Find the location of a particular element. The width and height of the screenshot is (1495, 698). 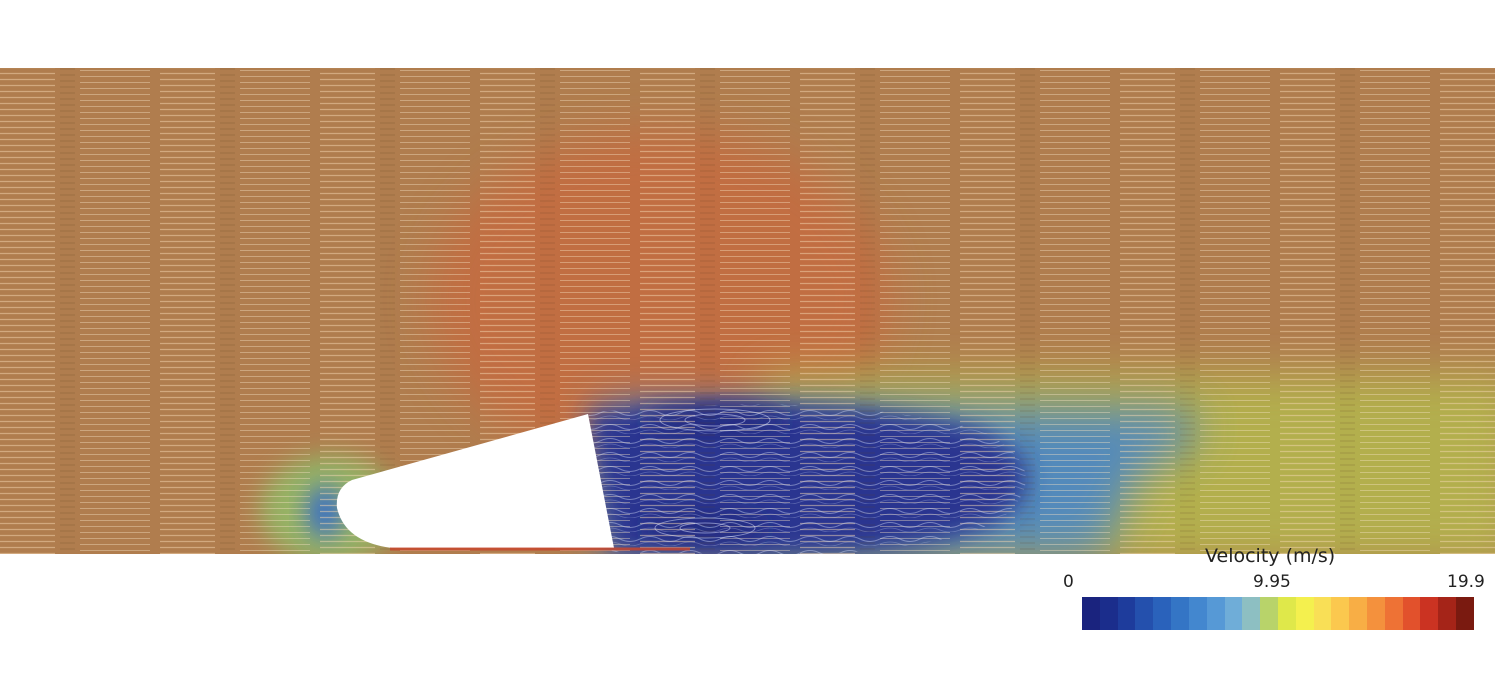

colorbar-mid-label: 9.95 is located at coordinates (1272, 582).